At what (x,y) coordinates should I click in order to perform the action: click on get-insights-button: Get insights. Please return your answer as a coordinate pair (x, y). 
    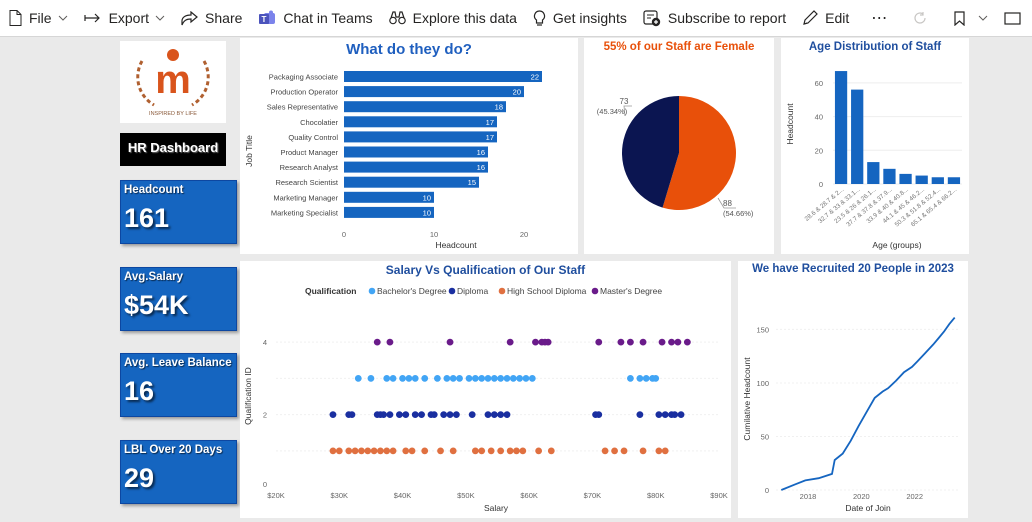
    Looking at the image, I should click on (580, 18).